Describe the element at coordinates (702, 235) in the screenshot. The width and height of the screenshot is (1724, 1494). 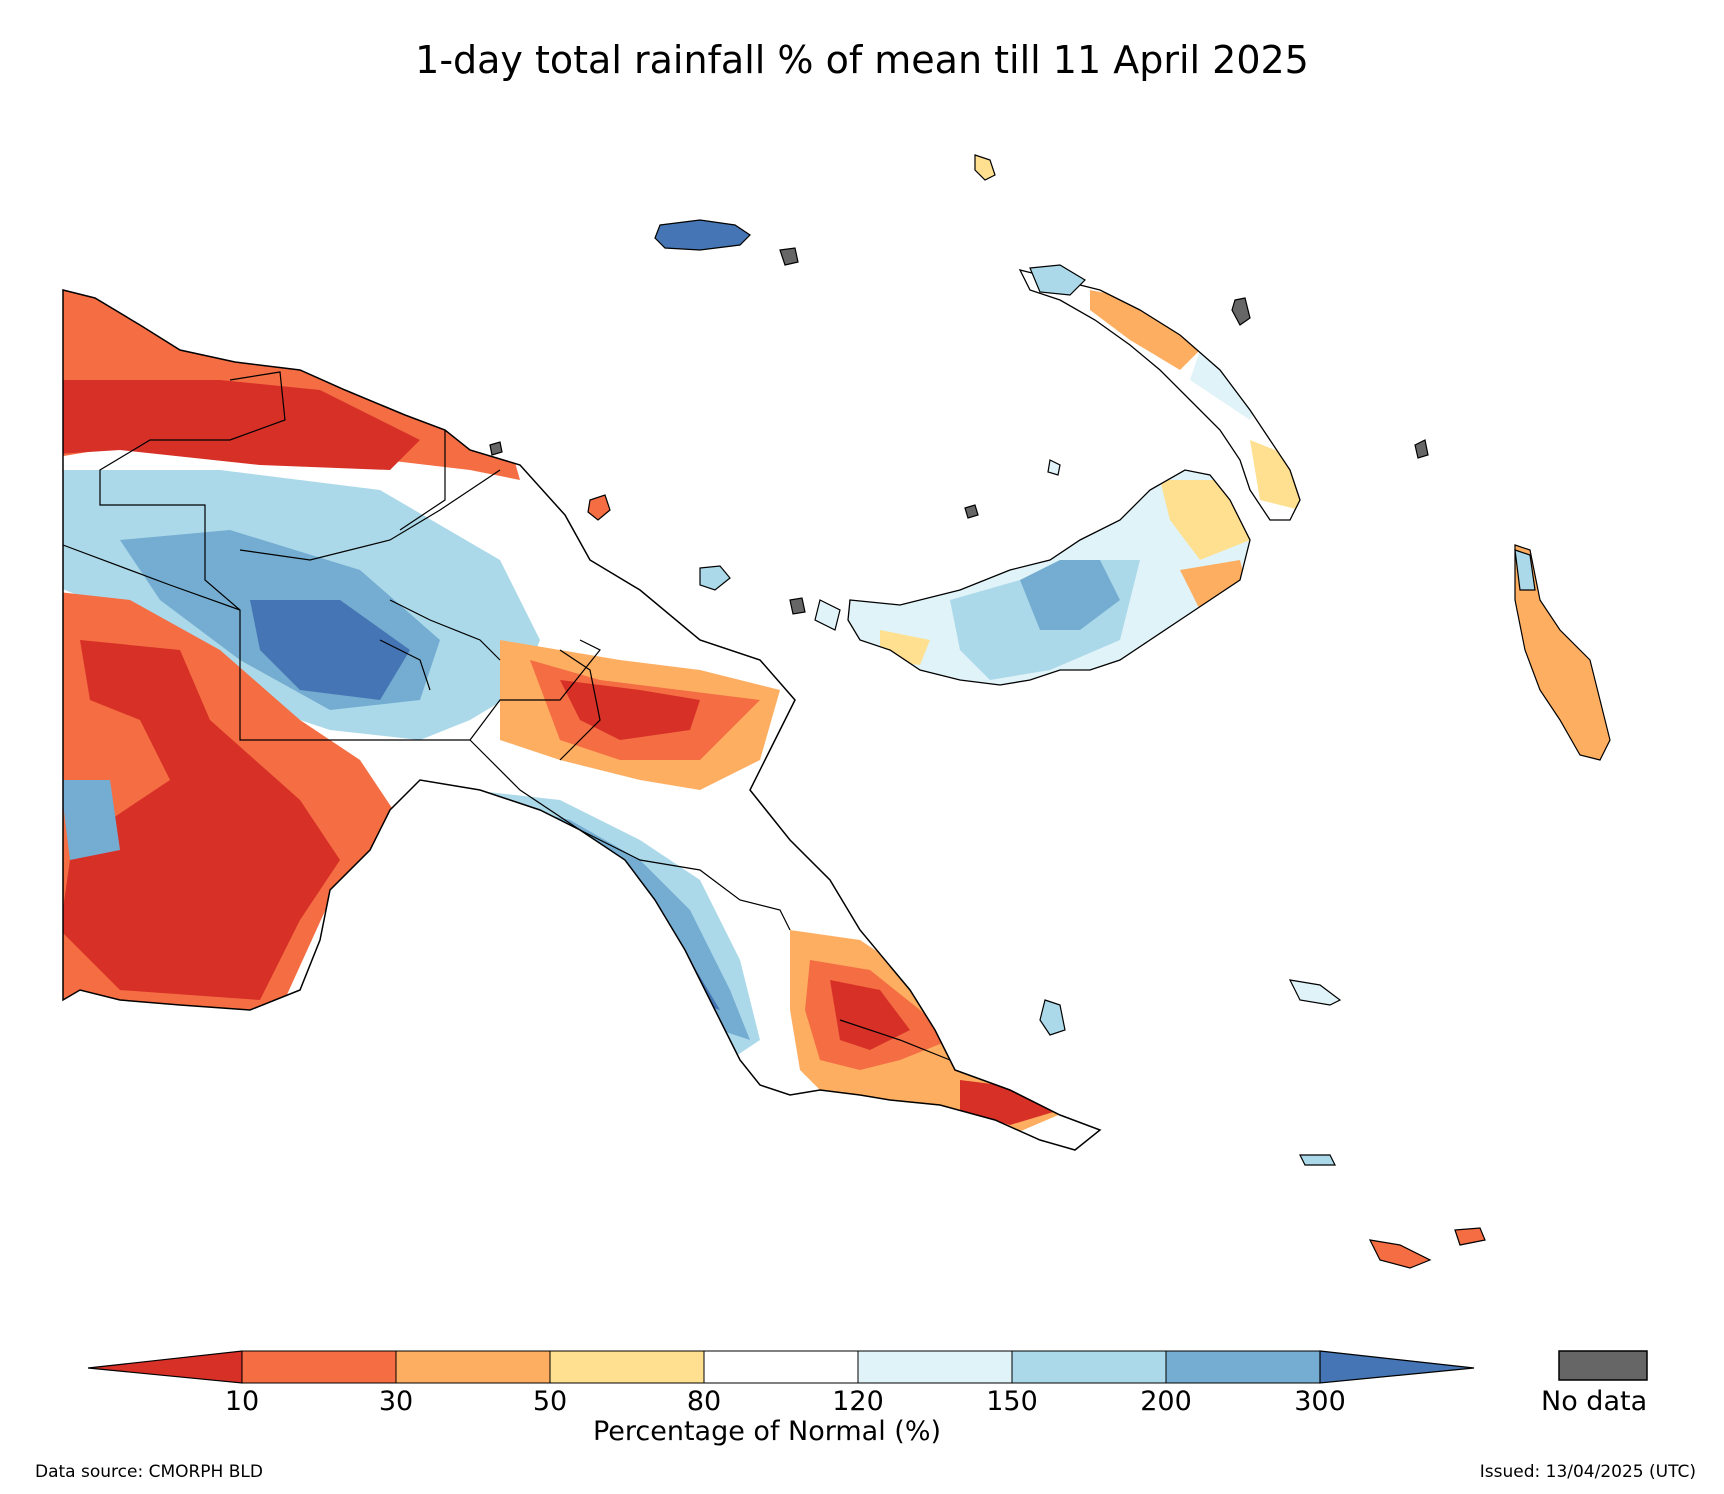
I see `manus-island` at that location.